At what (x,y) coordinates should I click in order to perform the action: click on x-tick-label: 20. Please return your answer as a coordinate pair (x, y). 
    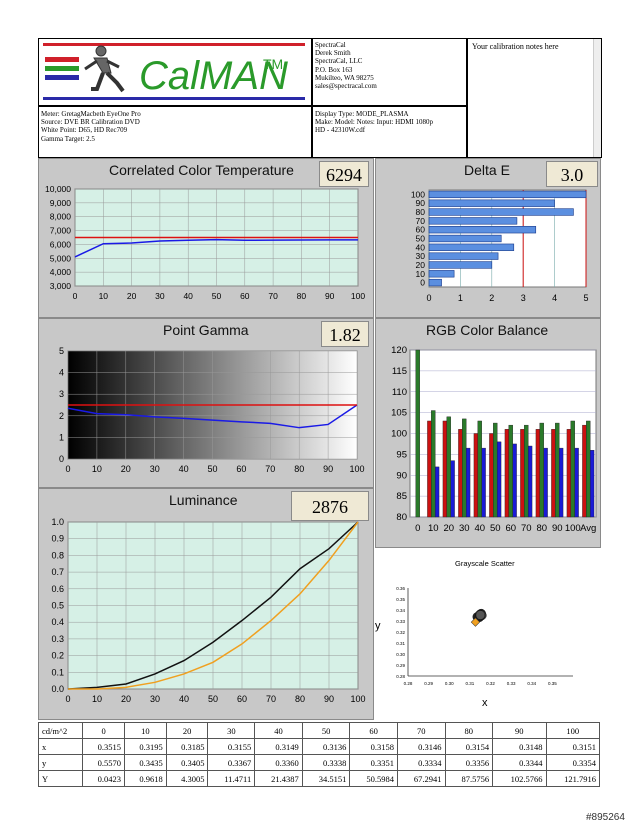
    Looking at the image, I should click on (126, 699).